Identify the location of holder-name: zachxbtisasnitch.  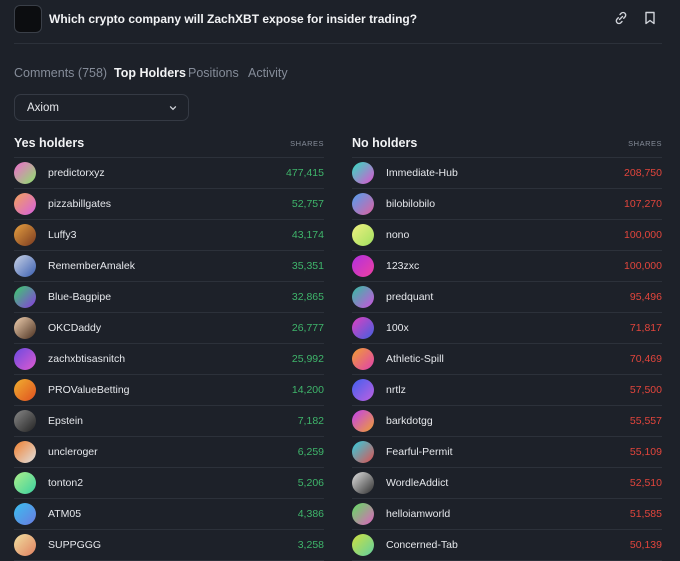
(87, 359).